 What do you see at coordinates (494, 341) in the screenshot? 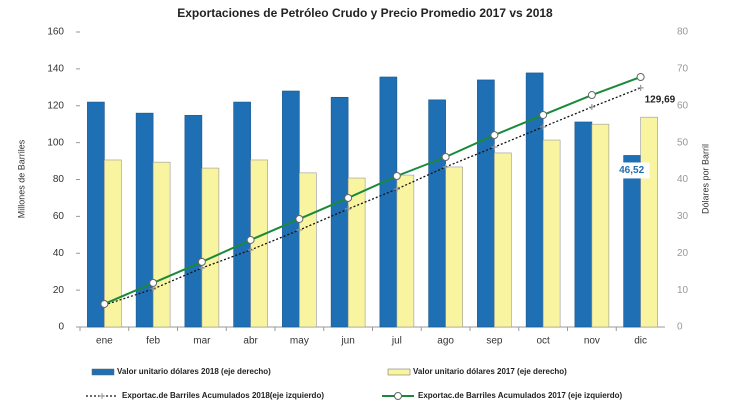
I see `x-tick-label: sep` at bounding box center [494, 341].